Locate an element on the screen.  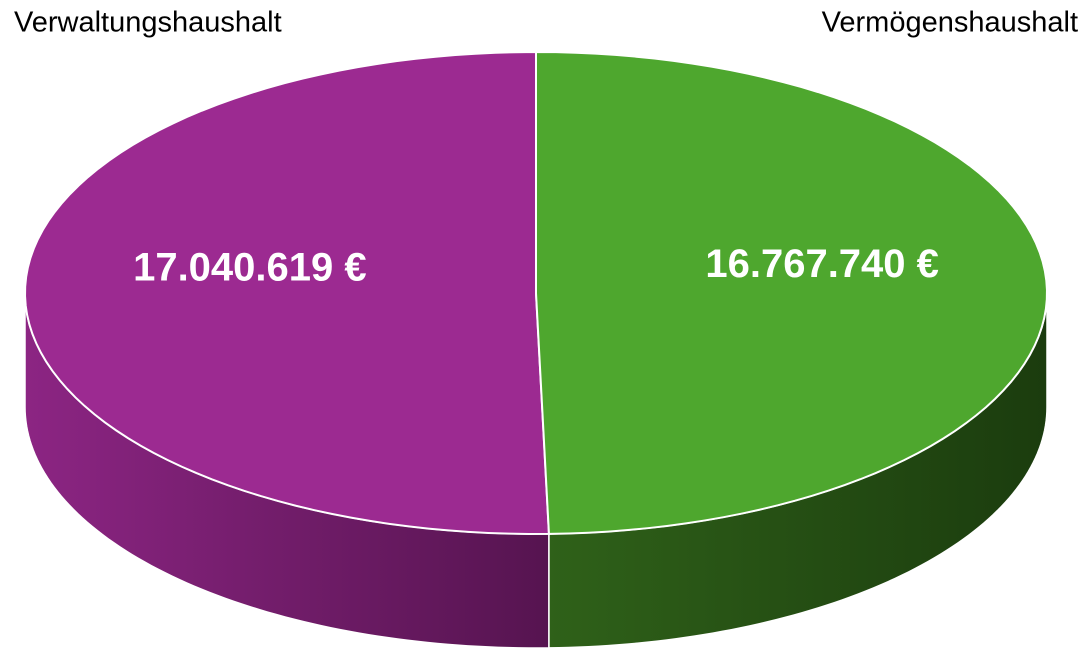
value-label: 16.767.740 € is located at coordinates (822, 264).